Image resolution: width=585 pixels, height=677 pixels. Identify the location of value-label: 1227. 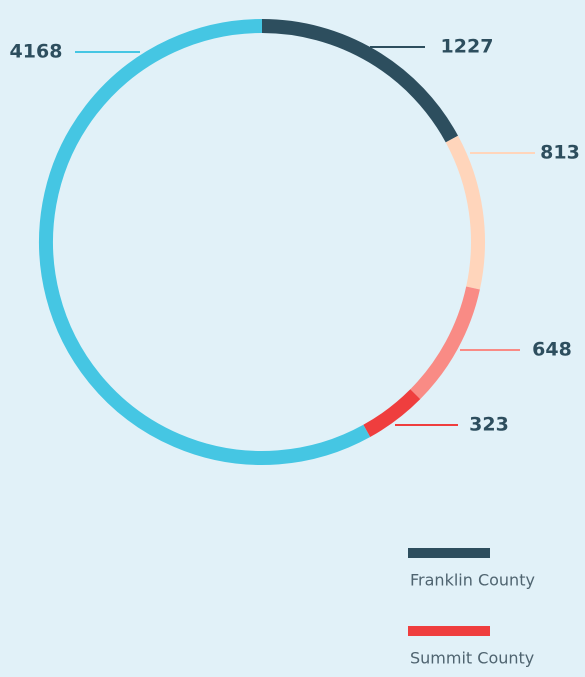
(467, 47).